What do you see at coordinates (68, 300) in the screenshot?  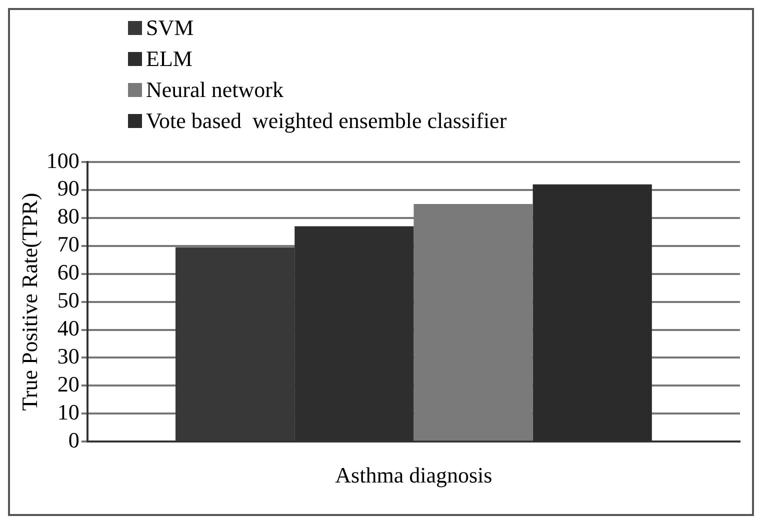 I see `y-tick-label: 50` at bounding box center [68, 300].